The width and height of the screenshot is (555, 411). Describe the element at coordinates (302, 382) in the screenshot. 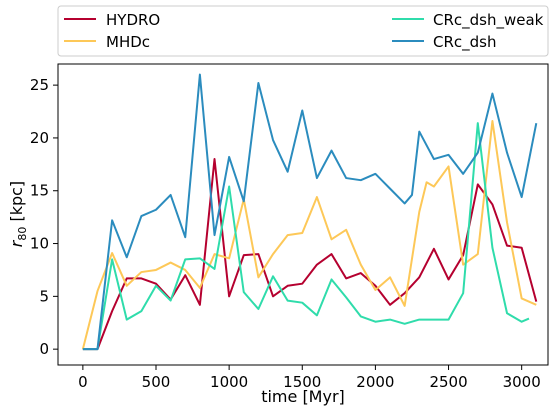

I see `x-tick-label: 1500` at that location.